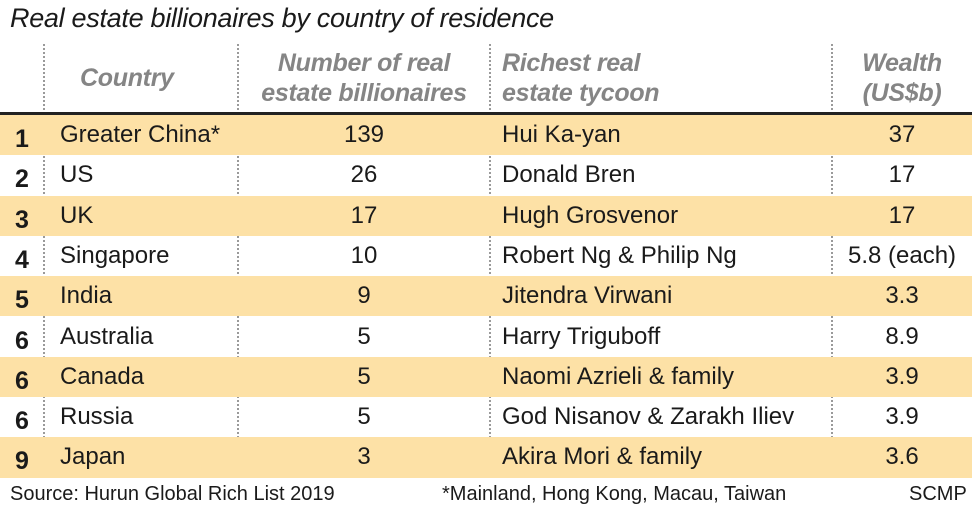 The image size is (972, 518). I want to click on count-cell: 3, so click(364, 457).